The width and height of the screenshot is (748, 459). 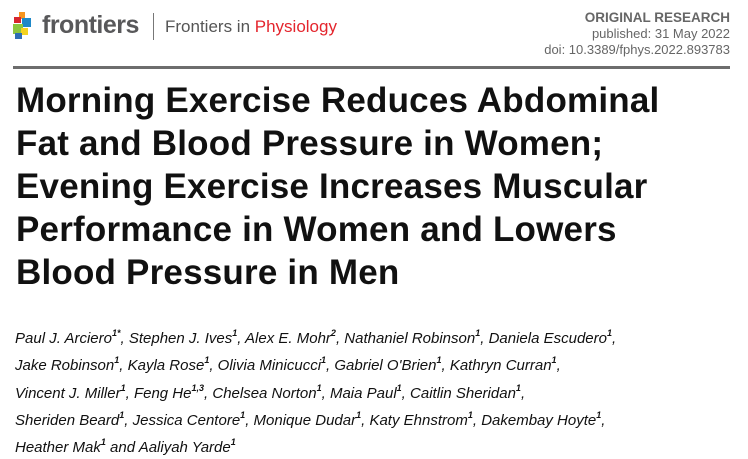 What do you see at coordinates (208, 272) in the screenshot?
I see `title-line: Blood Pressure in Men` at bounding box center [208, 272].